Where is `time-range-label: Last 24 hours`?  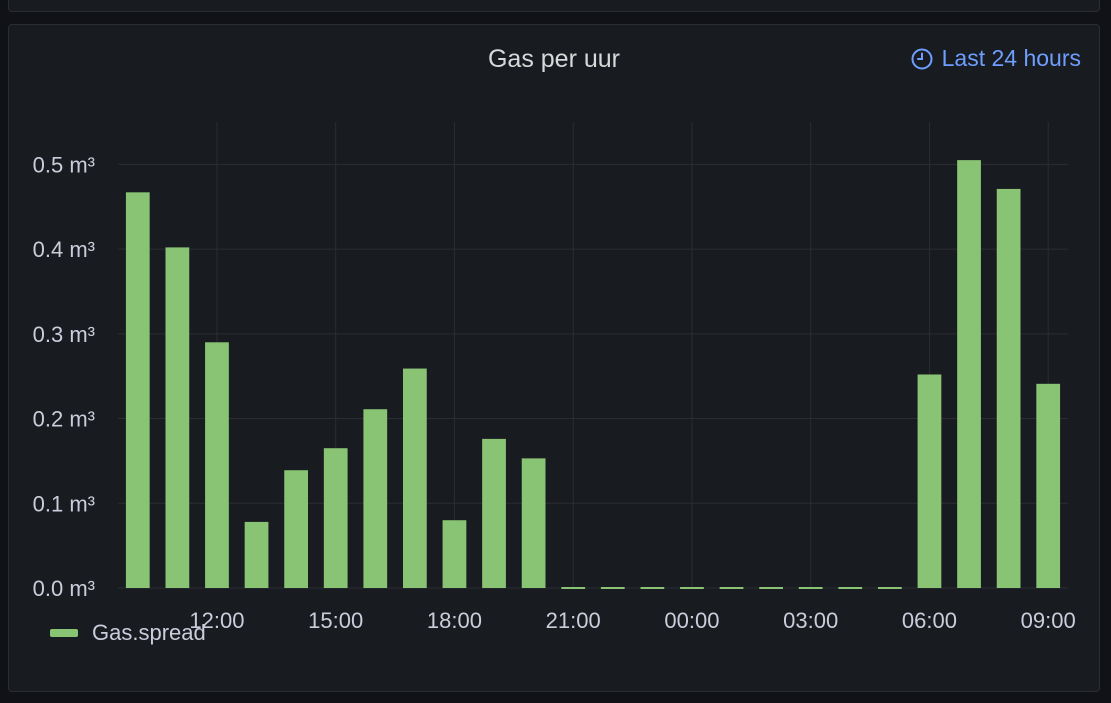 time-range-label: Last 24 hours is located at coordinates (1011, 58).